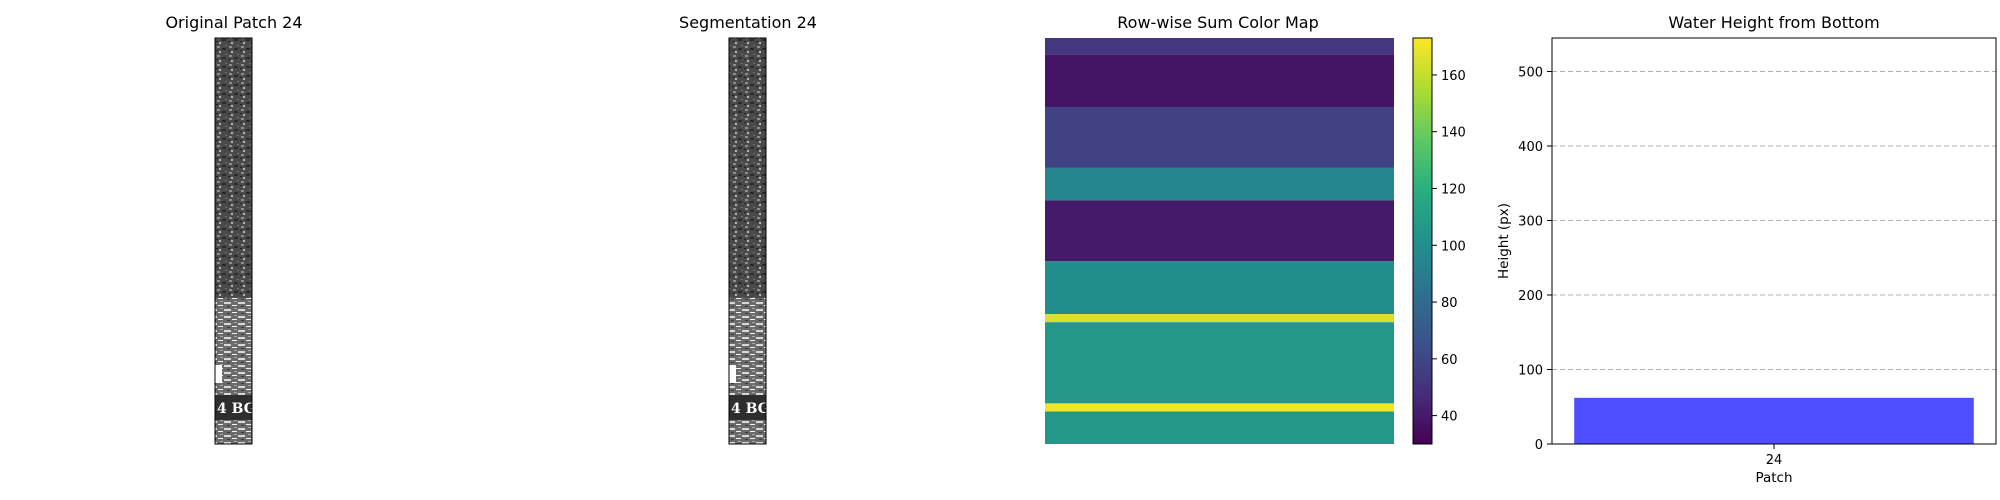 Image resolution: width=2000 pixels, height=500 pixels. What do you see at coordinates (1535, 259) in the screenshot?
I see `bar-y-ticks: 0 100 200 300 400 500` at bounding box center [1535, 259].